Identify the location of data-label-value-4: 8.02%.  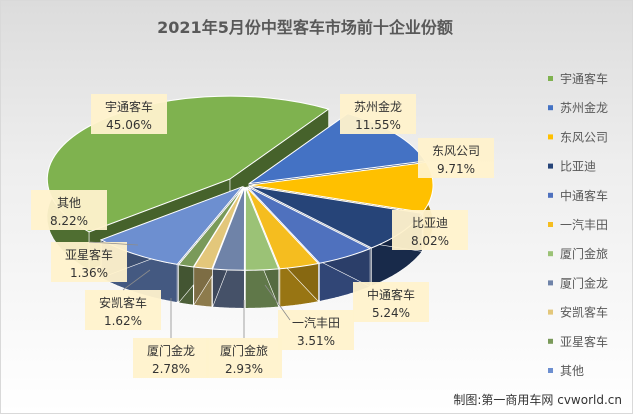
(430, 241).